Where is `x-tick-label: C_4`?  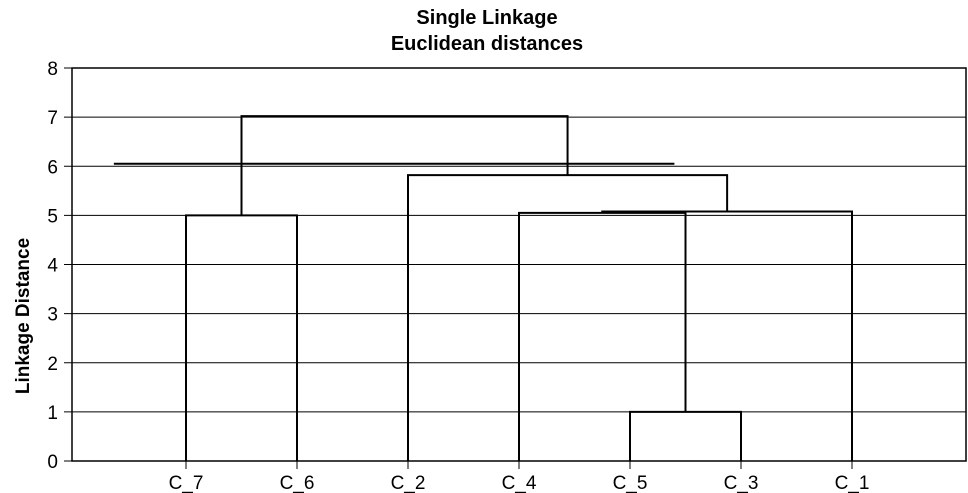
x-tick-label: C_4 is located at coordinates (519, 483).